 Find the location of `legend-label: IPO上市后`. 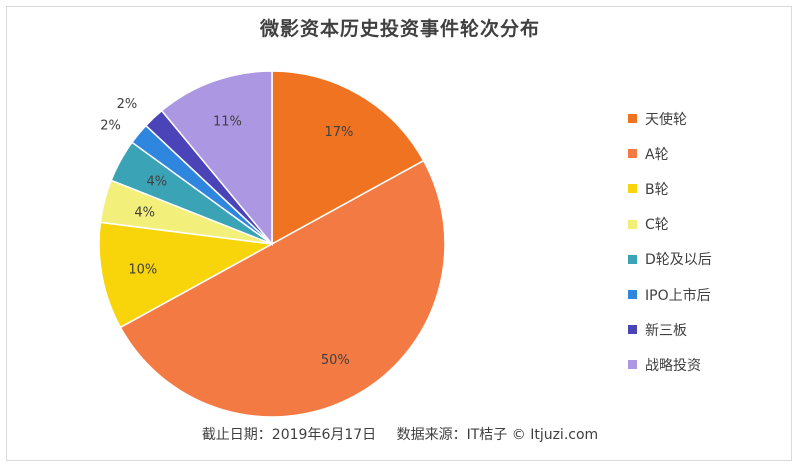

legend-label: IPO上市后 is located at coordinates (678, 295).